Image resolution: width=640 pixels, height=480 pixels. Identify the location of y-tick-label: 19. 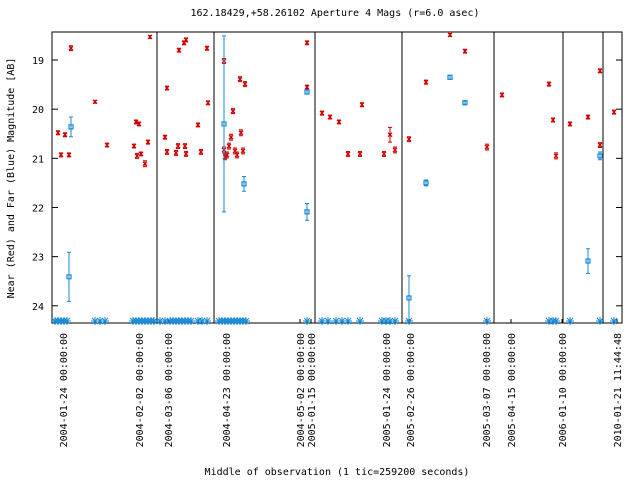
(38, 61).